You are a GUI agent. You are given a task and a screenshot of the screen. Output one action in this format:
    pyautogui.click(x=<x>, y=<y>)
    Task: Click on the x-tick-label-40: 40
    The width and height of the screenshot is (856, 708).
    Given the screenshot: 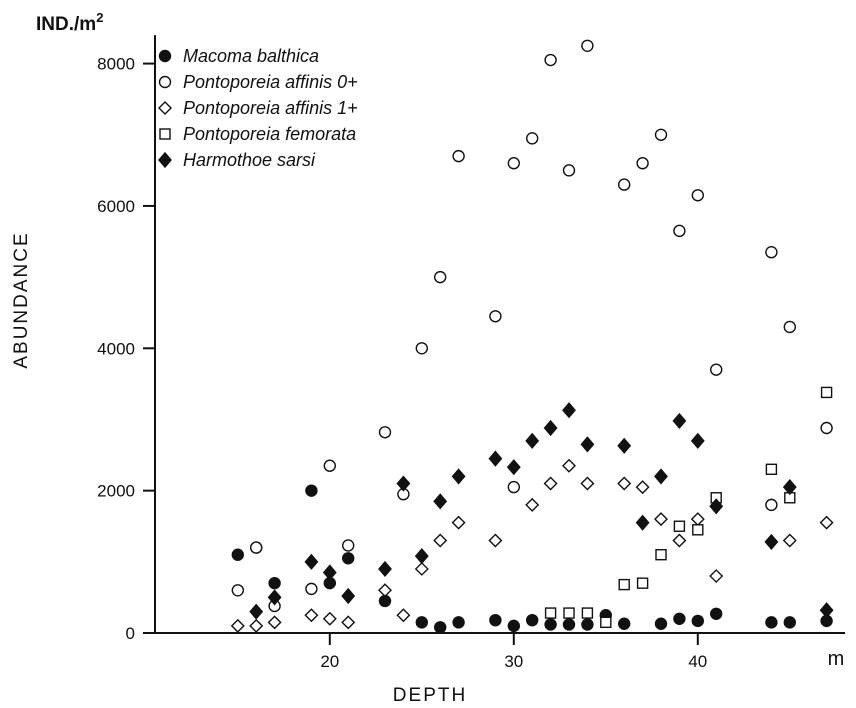 What is the action you would take?
    pyautogui.click(x=697, y=661)
    